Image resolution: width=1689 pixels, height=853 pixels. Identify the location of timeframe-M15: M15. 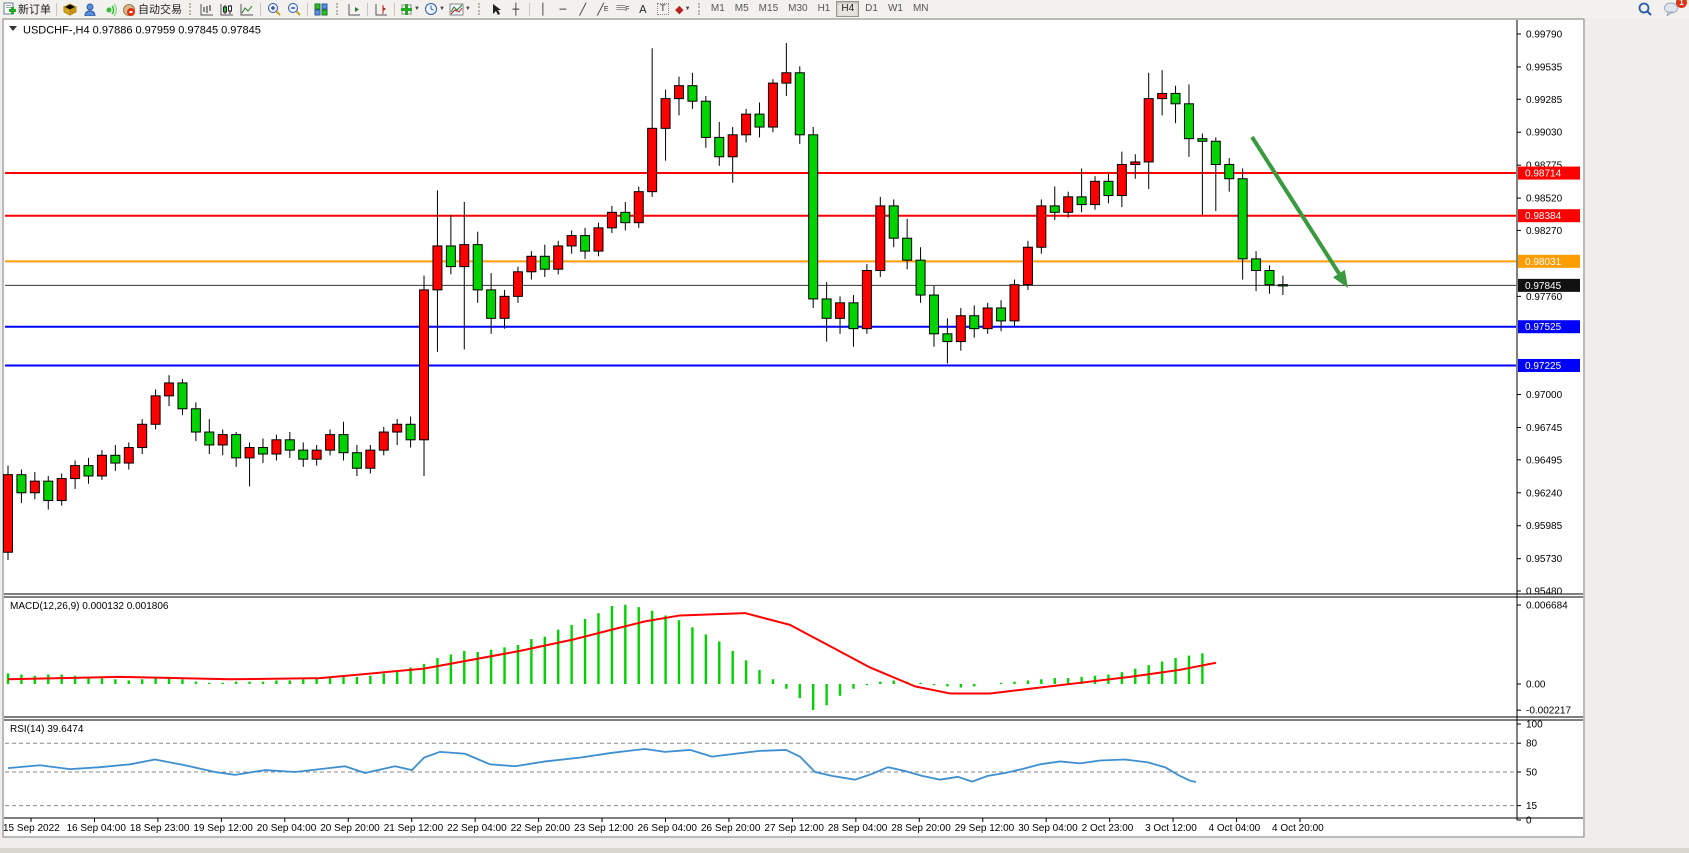
(768, 8).